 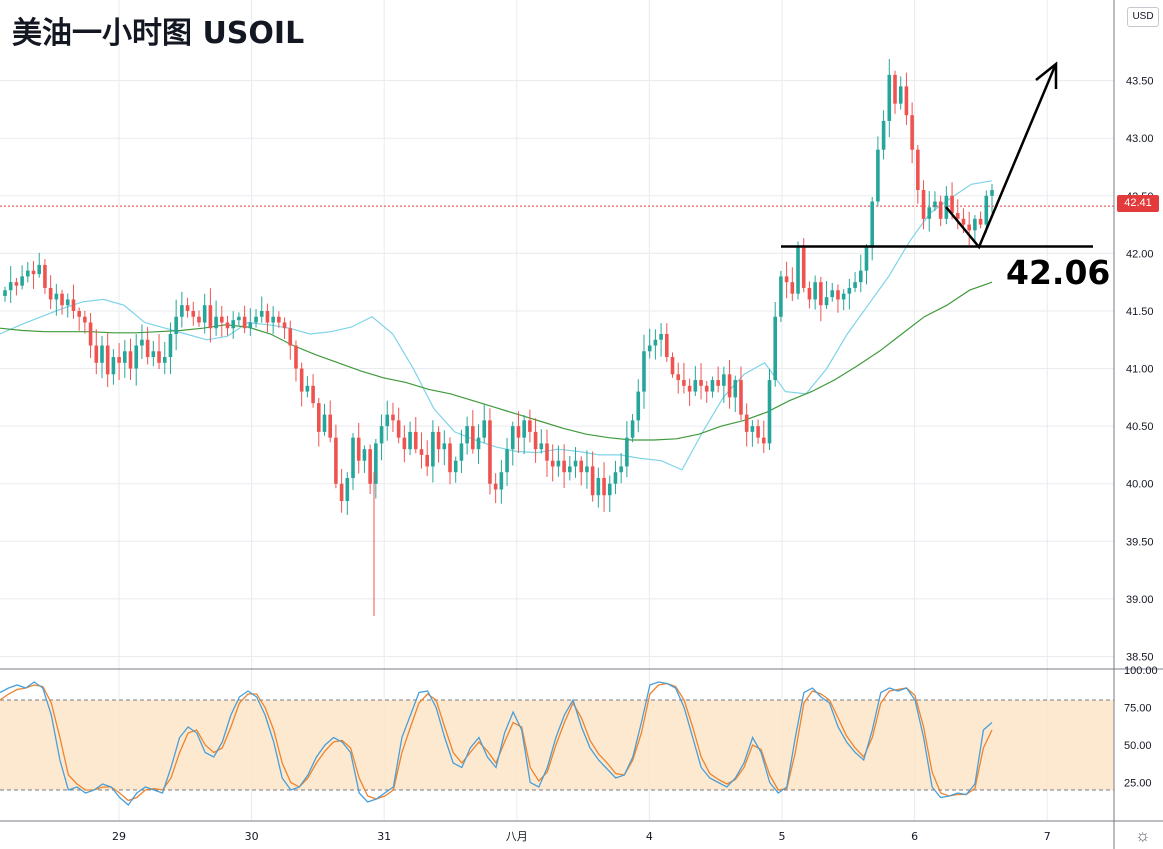 I want to click on projection-arrow, so click(x=1001, y=157).